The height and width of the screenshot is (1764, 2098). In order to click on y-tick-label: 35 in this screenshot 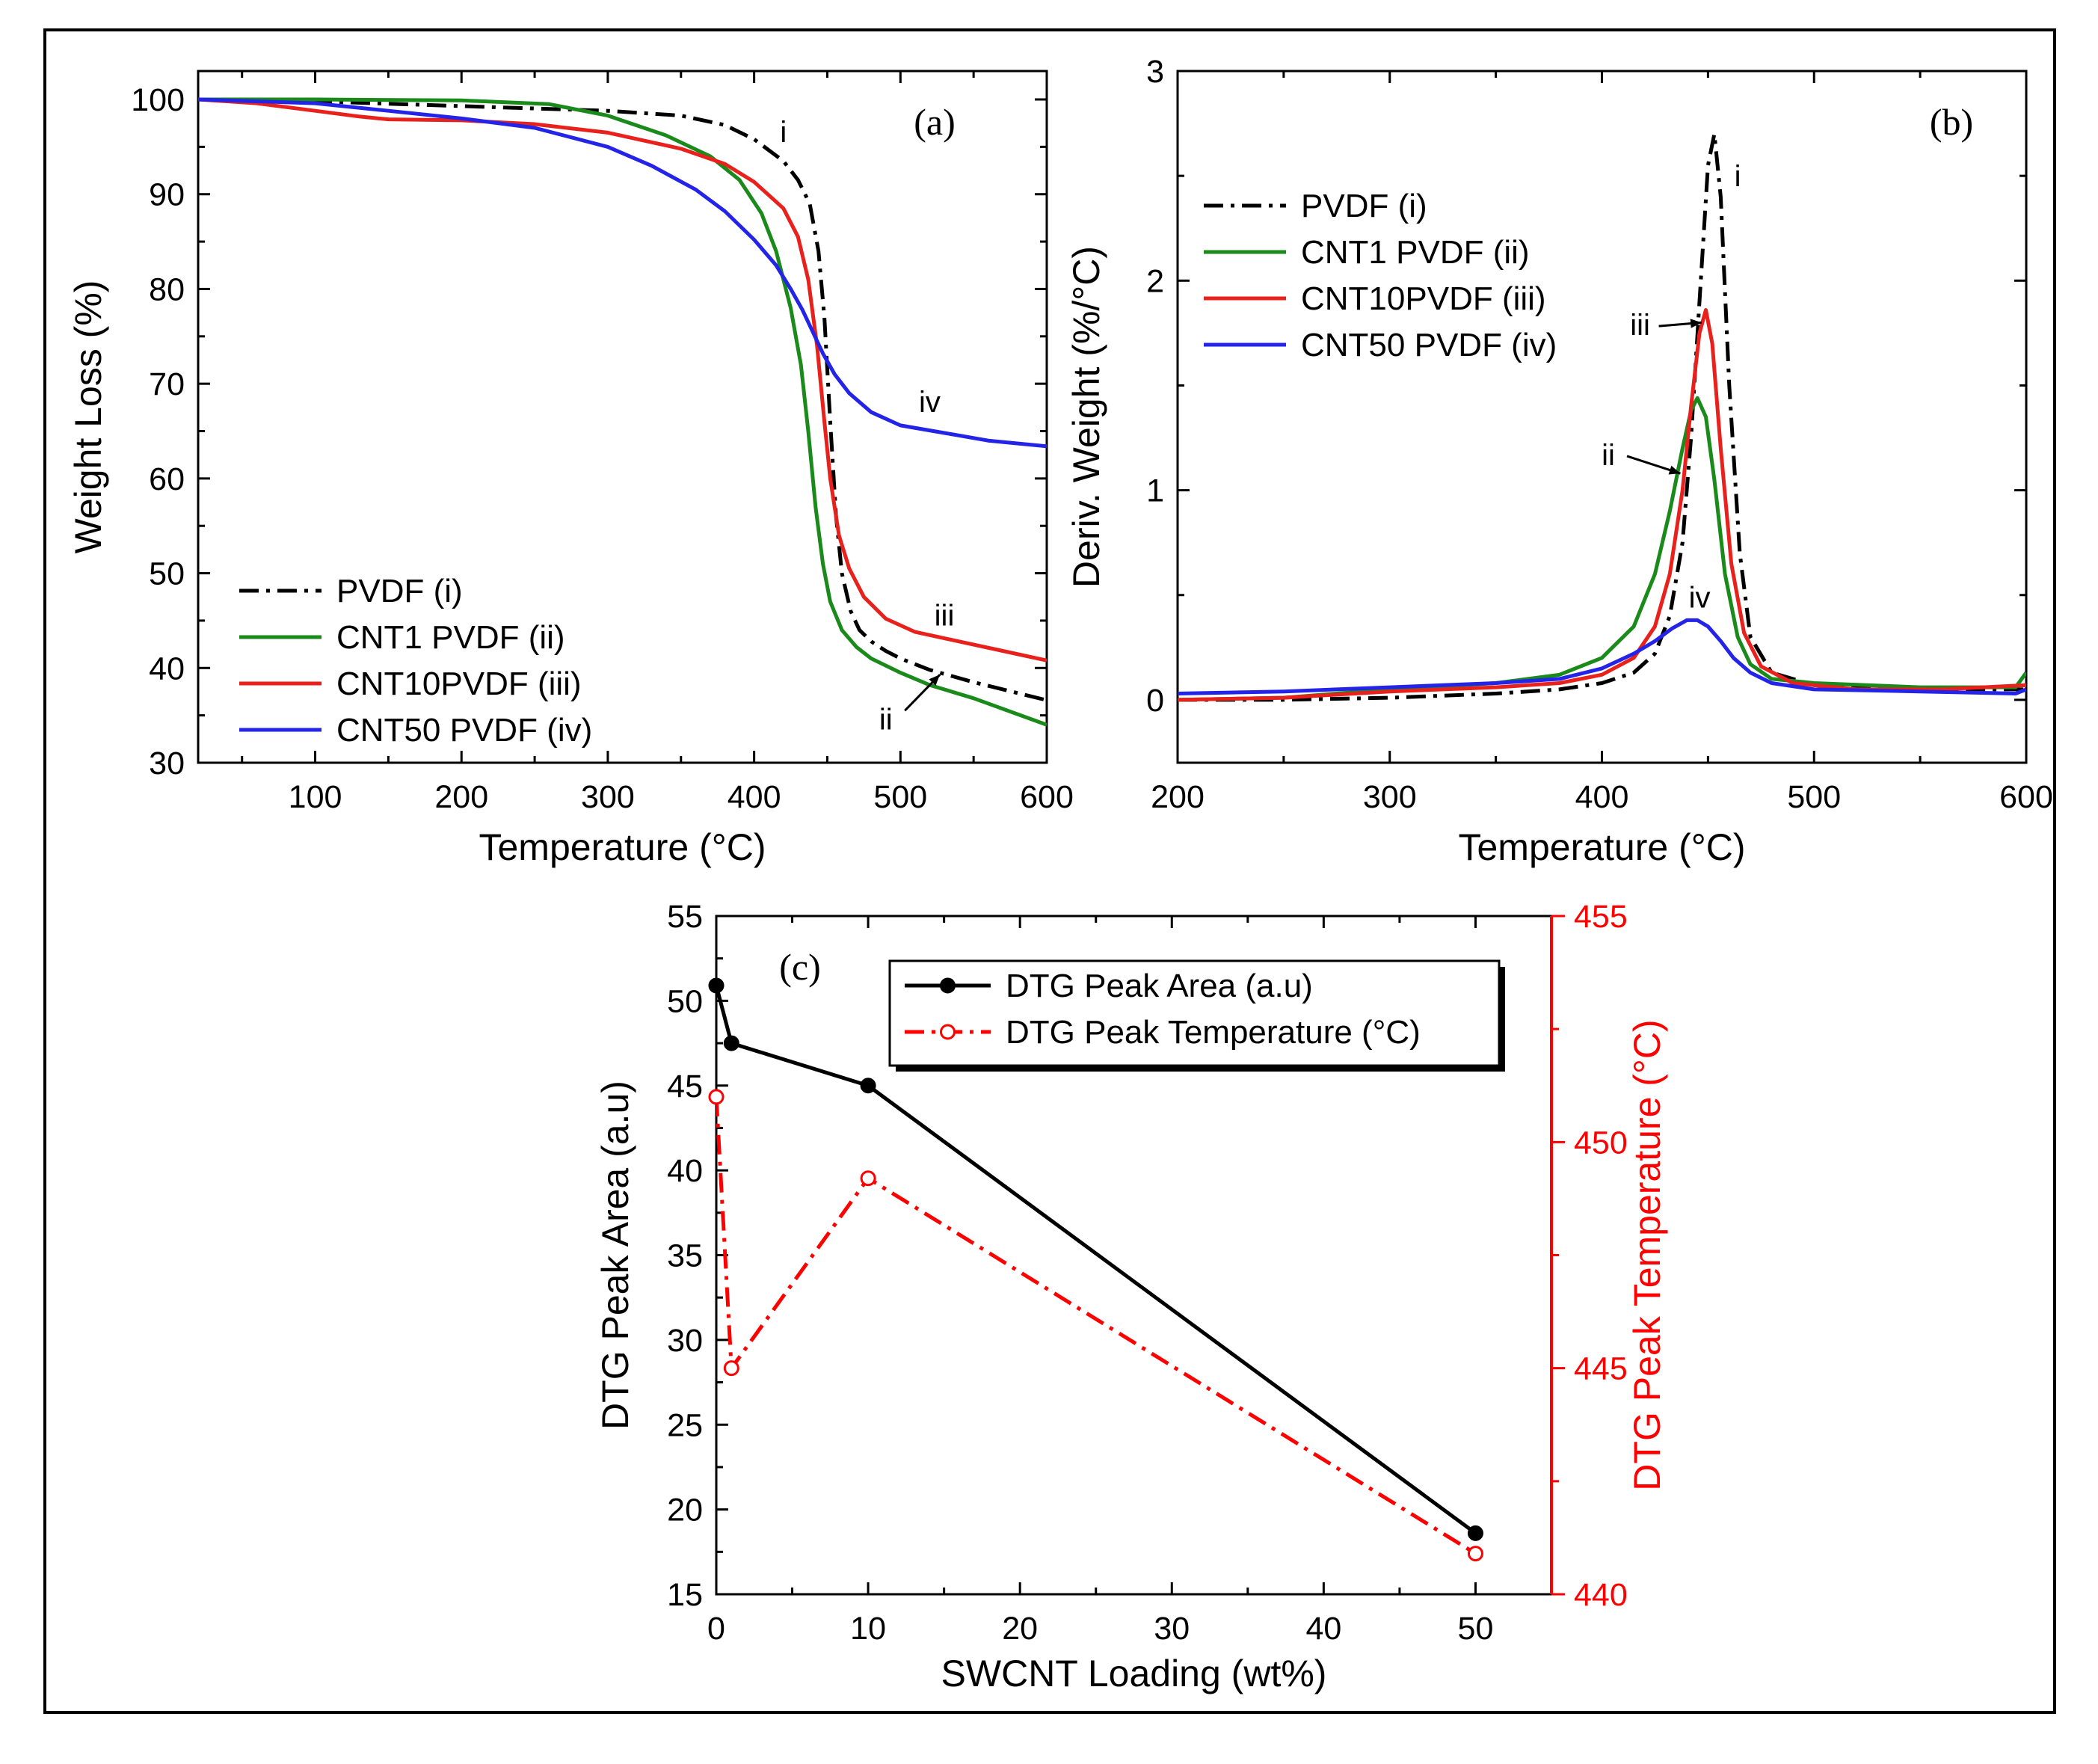, I will do `click(685, 1256)`.